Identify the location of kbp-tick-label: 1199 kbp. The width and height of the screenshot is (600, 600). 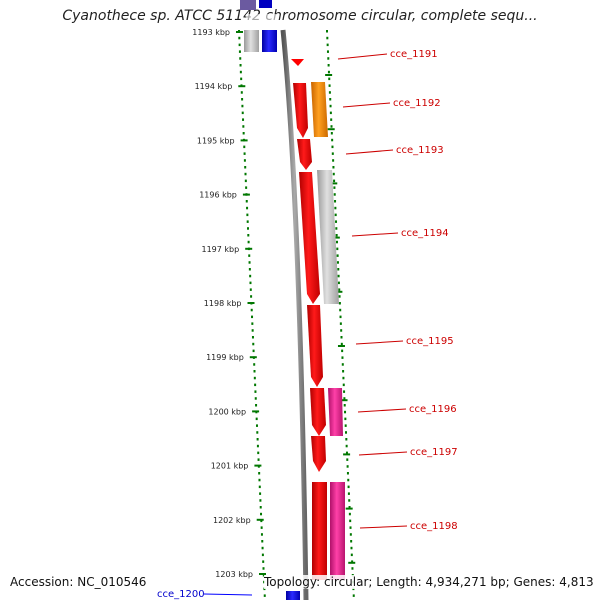
(225, 357).